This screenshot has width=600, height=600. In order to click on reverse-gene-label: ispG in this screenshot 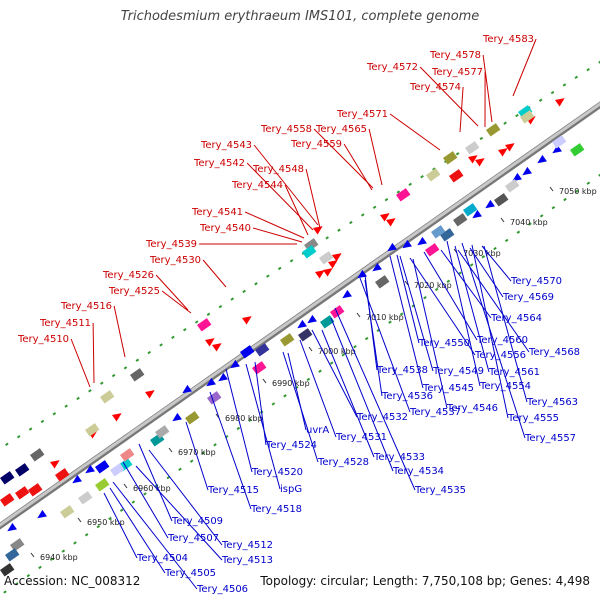, I will do `click(291, 489)`.